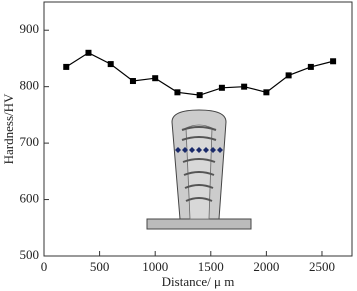 The width and height of the screenshot is (357, 291). What do you see at coordinates (44, 266) in the screenshot?
I see `x-tick-label: 0` at bounding box center [44, 266].